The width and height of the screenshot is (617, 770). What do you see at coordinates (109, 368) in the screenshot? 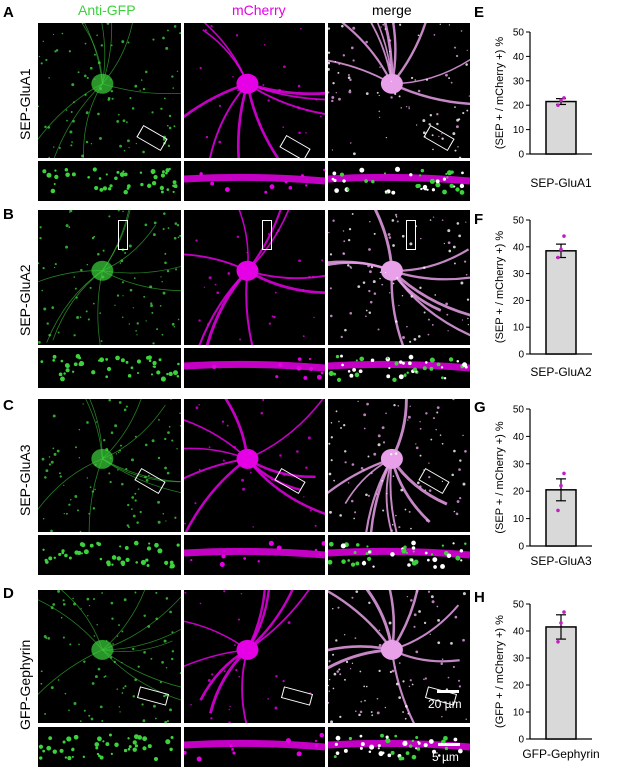
I see `zoom-strip-green-row2` at bounding box center [109, 368].